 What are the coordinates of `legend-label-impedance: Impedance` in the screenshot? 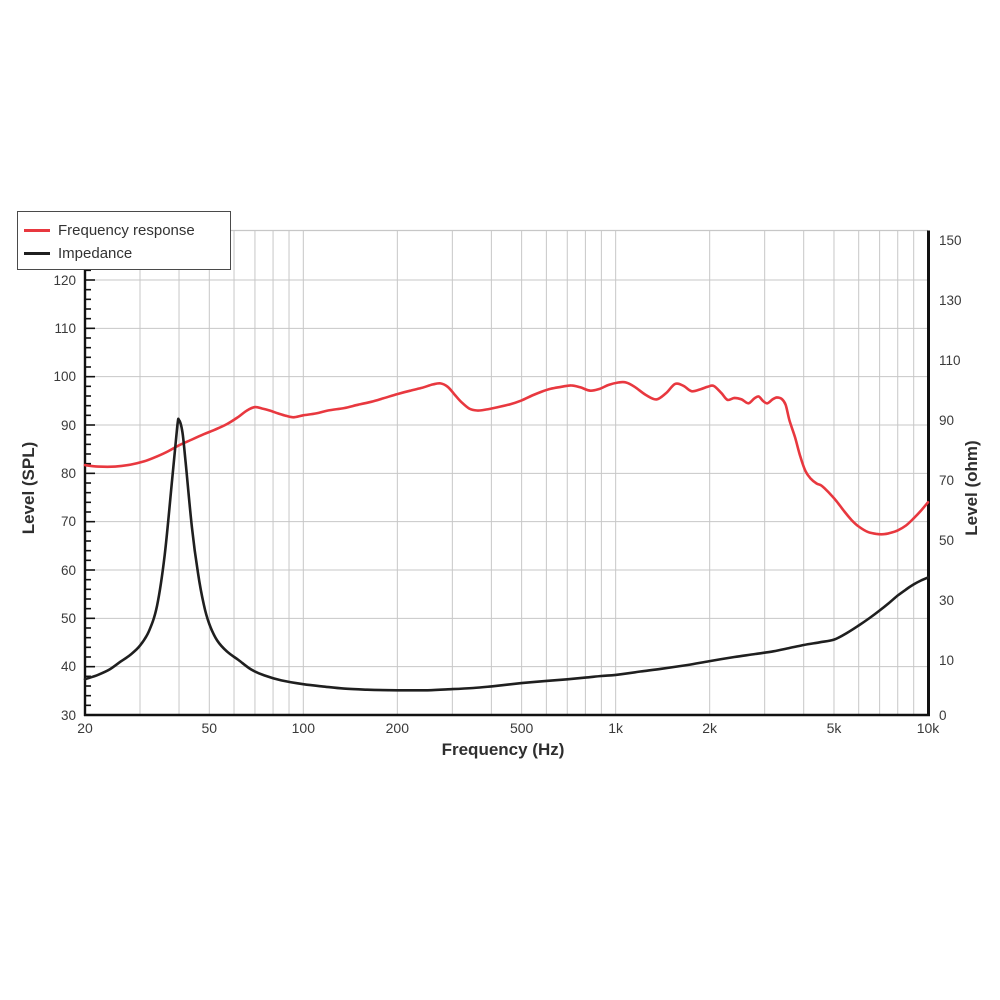 It's located at (95, 253).